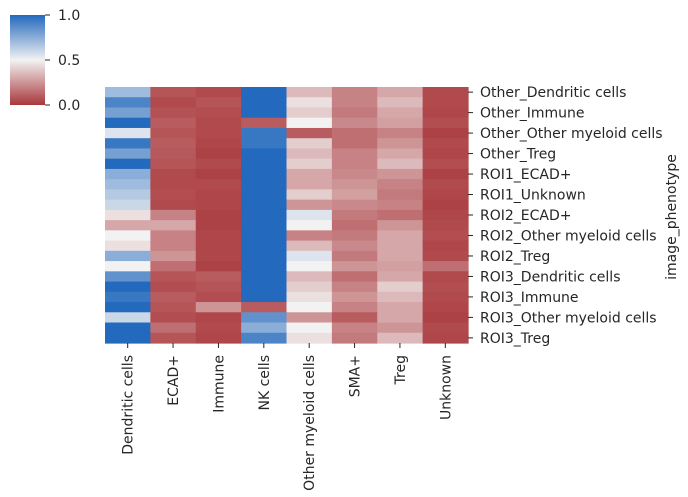 This screenshot has height=497, width=688. I want to click on colorbar-tick-label: 1.0, so click(69, 16).